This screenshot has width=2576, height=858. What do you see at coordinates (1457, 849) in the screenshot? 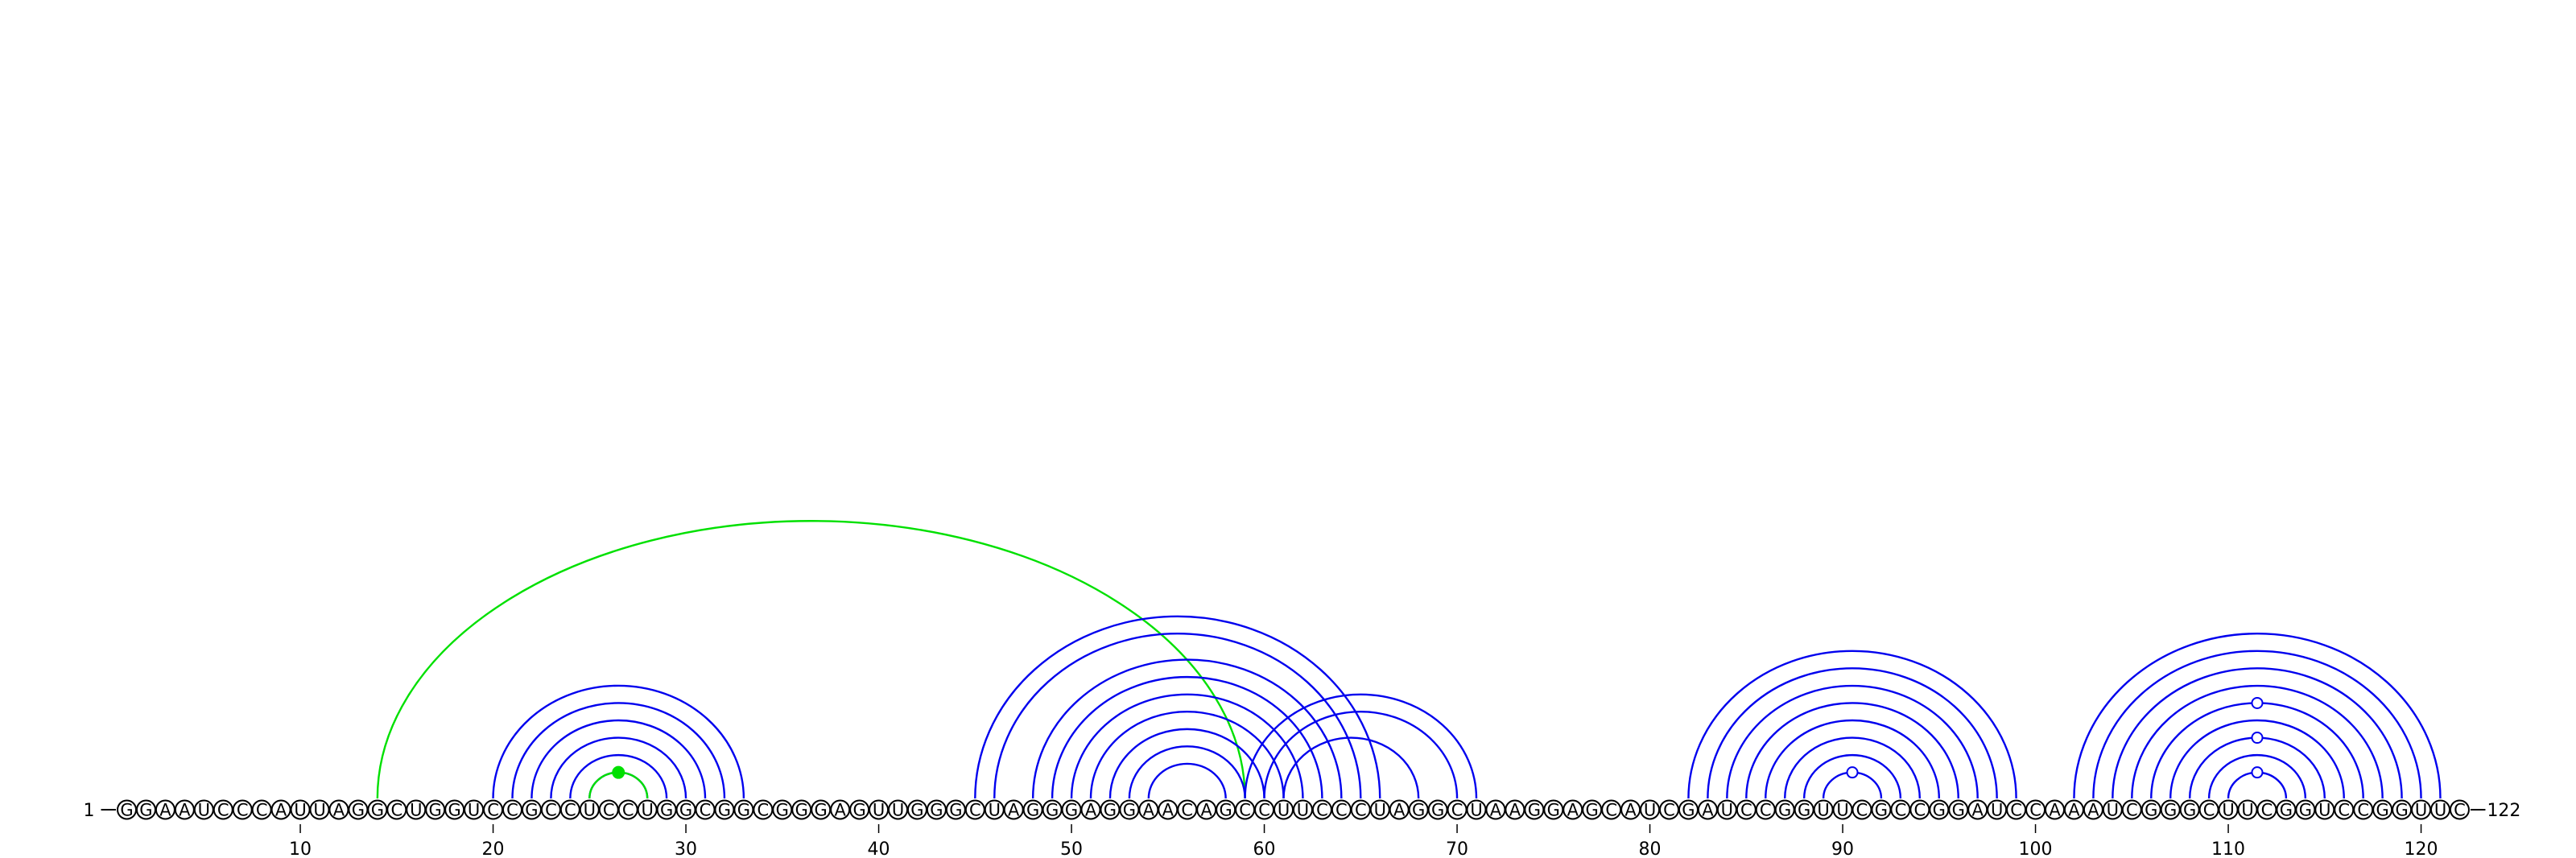
I see `tick-label: 70` at bounding box center [1457, 849].